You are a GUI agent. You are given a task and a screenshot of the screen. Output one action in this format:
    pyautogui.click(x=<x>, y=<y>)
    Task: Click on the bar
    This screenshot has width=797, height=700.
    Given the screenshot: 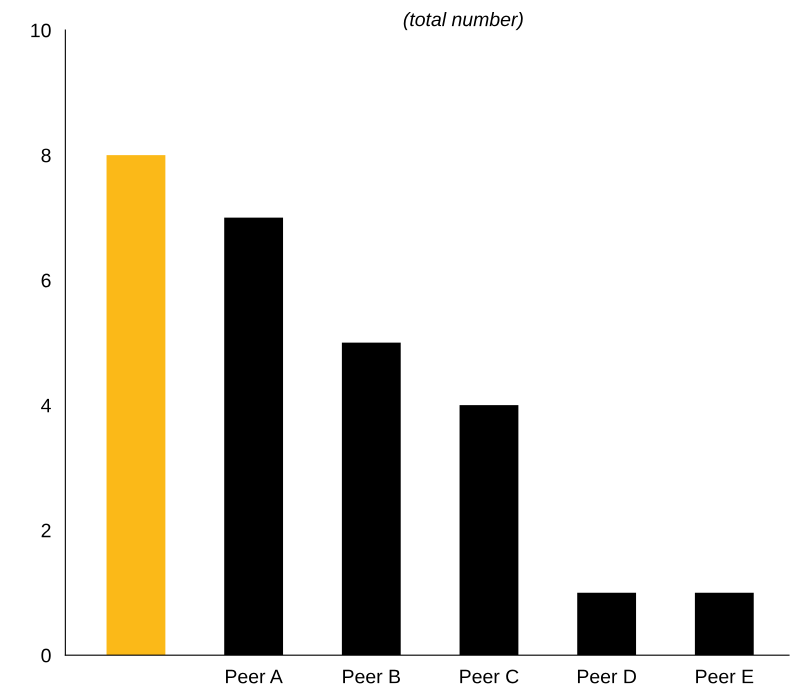 What is the action you would take?
    pyautogui.click(x=136, y=405)
    